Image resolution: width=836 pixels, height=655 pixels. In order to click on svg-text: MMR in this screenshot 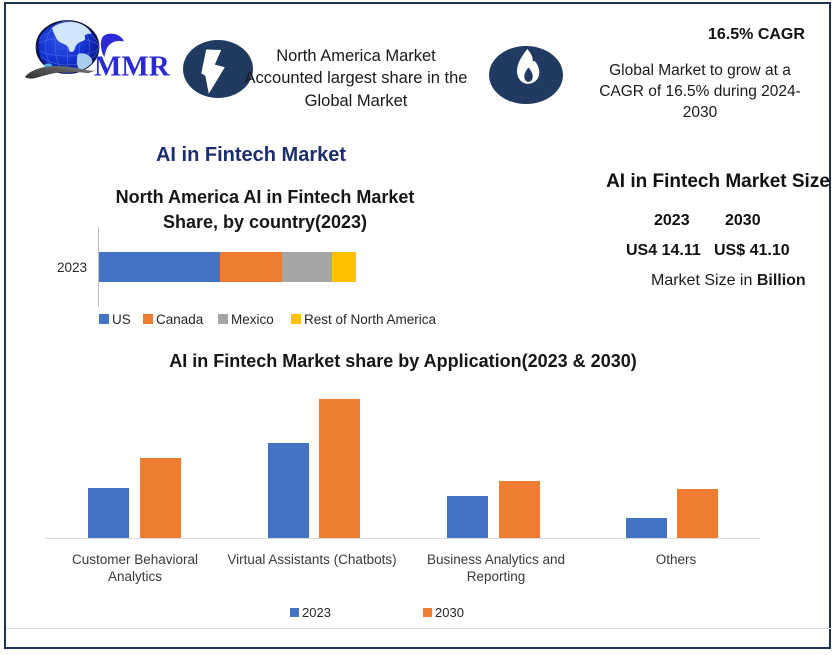, I will do `click(132, 67)`.